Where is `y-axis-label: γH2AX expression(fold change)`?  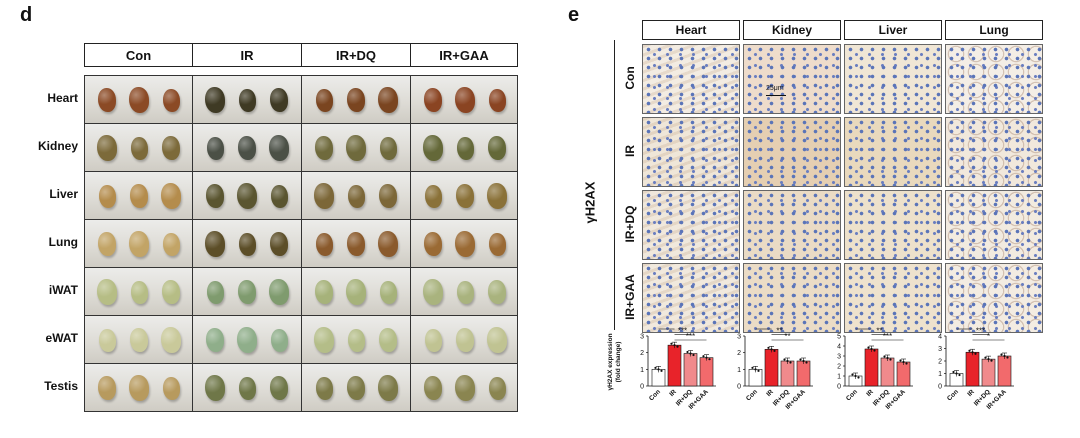 y-axis-label: γH2AX expression(fold change) is located at coordinates (614, 361).